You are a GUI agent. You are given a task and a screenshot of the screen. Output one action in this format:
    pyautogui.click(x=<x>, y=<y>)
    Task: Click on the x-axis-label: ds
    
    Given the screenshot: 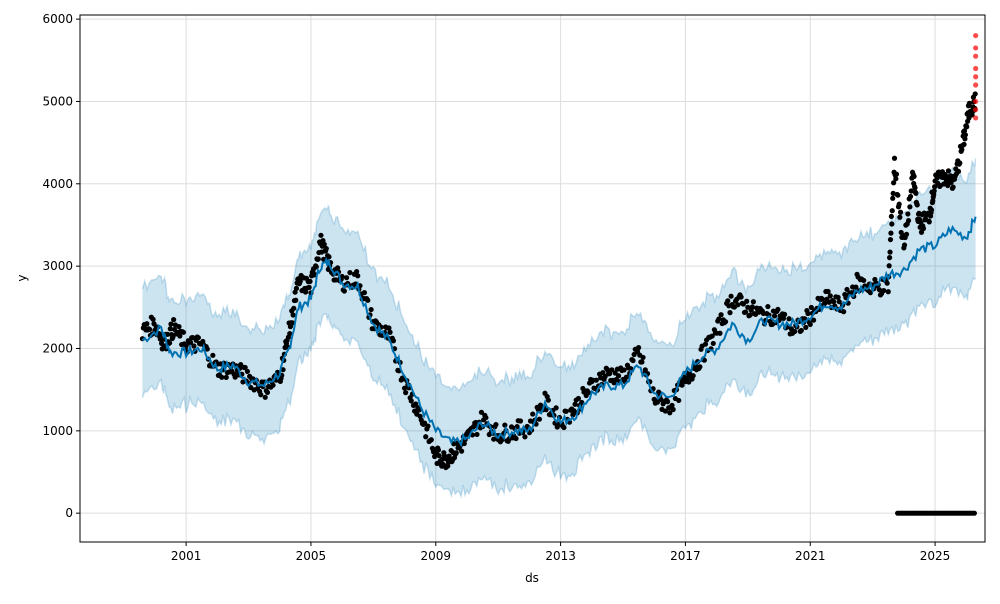 What is the action you would take?
    pyautogui.click(x=532, y=578)
    